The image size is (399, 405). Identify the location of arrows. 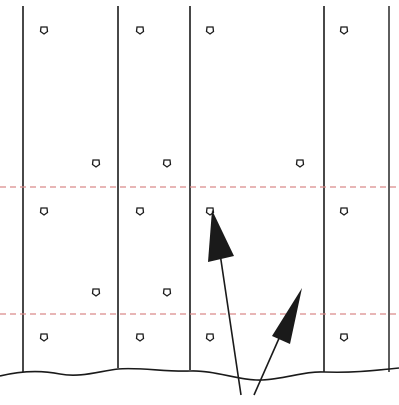
(255, 303).